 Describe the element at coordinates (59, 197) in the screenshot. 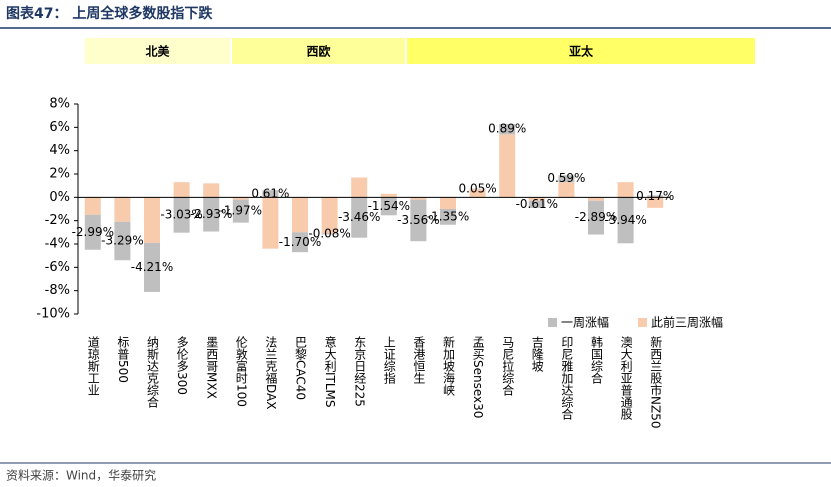

I see `y-tick-label: 0%` at that location.